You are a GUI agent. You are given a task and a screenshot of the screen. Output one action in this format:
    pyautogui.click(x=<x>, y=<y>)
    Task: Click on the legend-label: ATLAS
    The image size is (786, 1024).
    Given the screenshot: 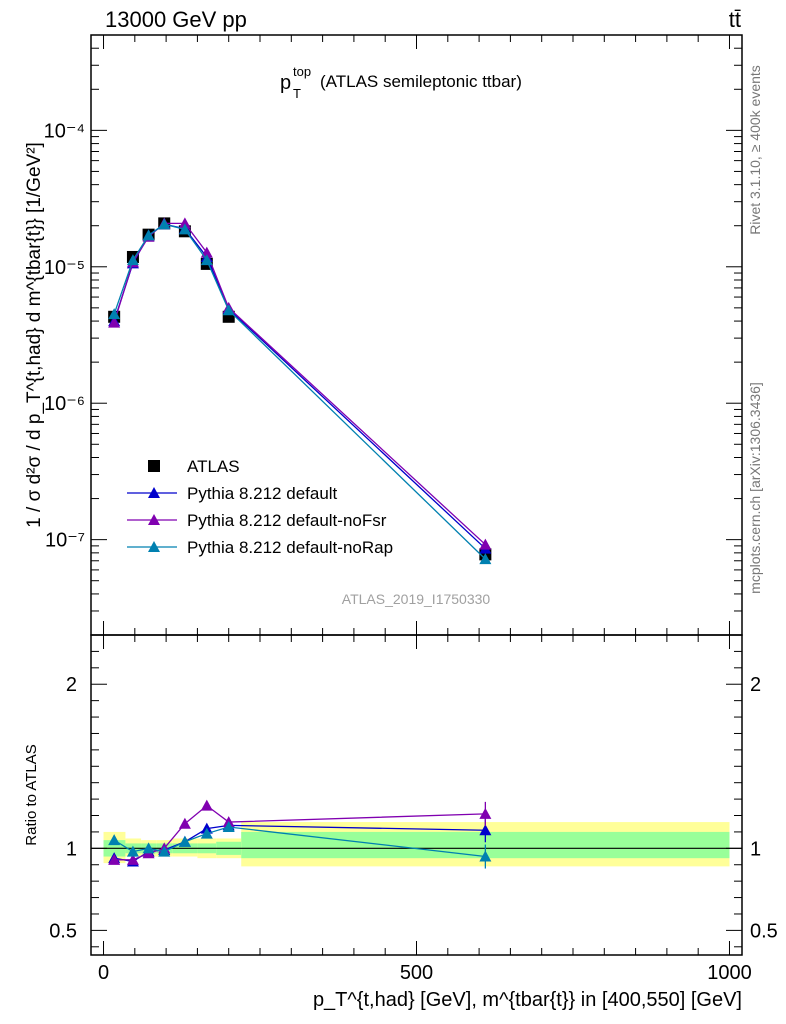 What is the action you would take?
    pyautogui.click(x=213, y=466)
    